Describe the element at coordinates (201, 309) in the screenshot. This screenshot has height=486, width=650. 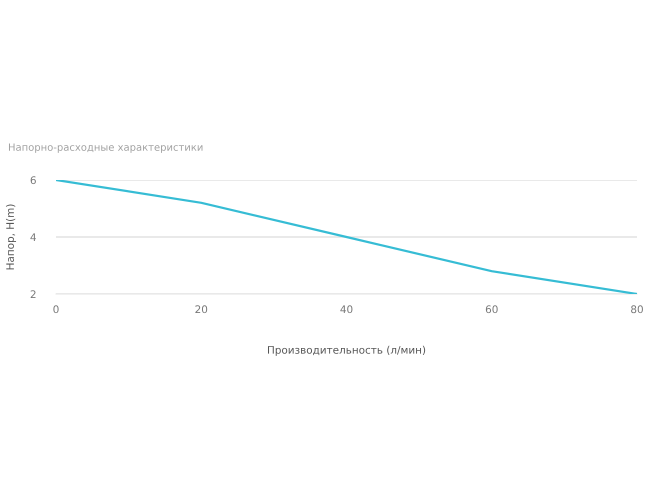
I see `x-tick-label: 20` at that location.